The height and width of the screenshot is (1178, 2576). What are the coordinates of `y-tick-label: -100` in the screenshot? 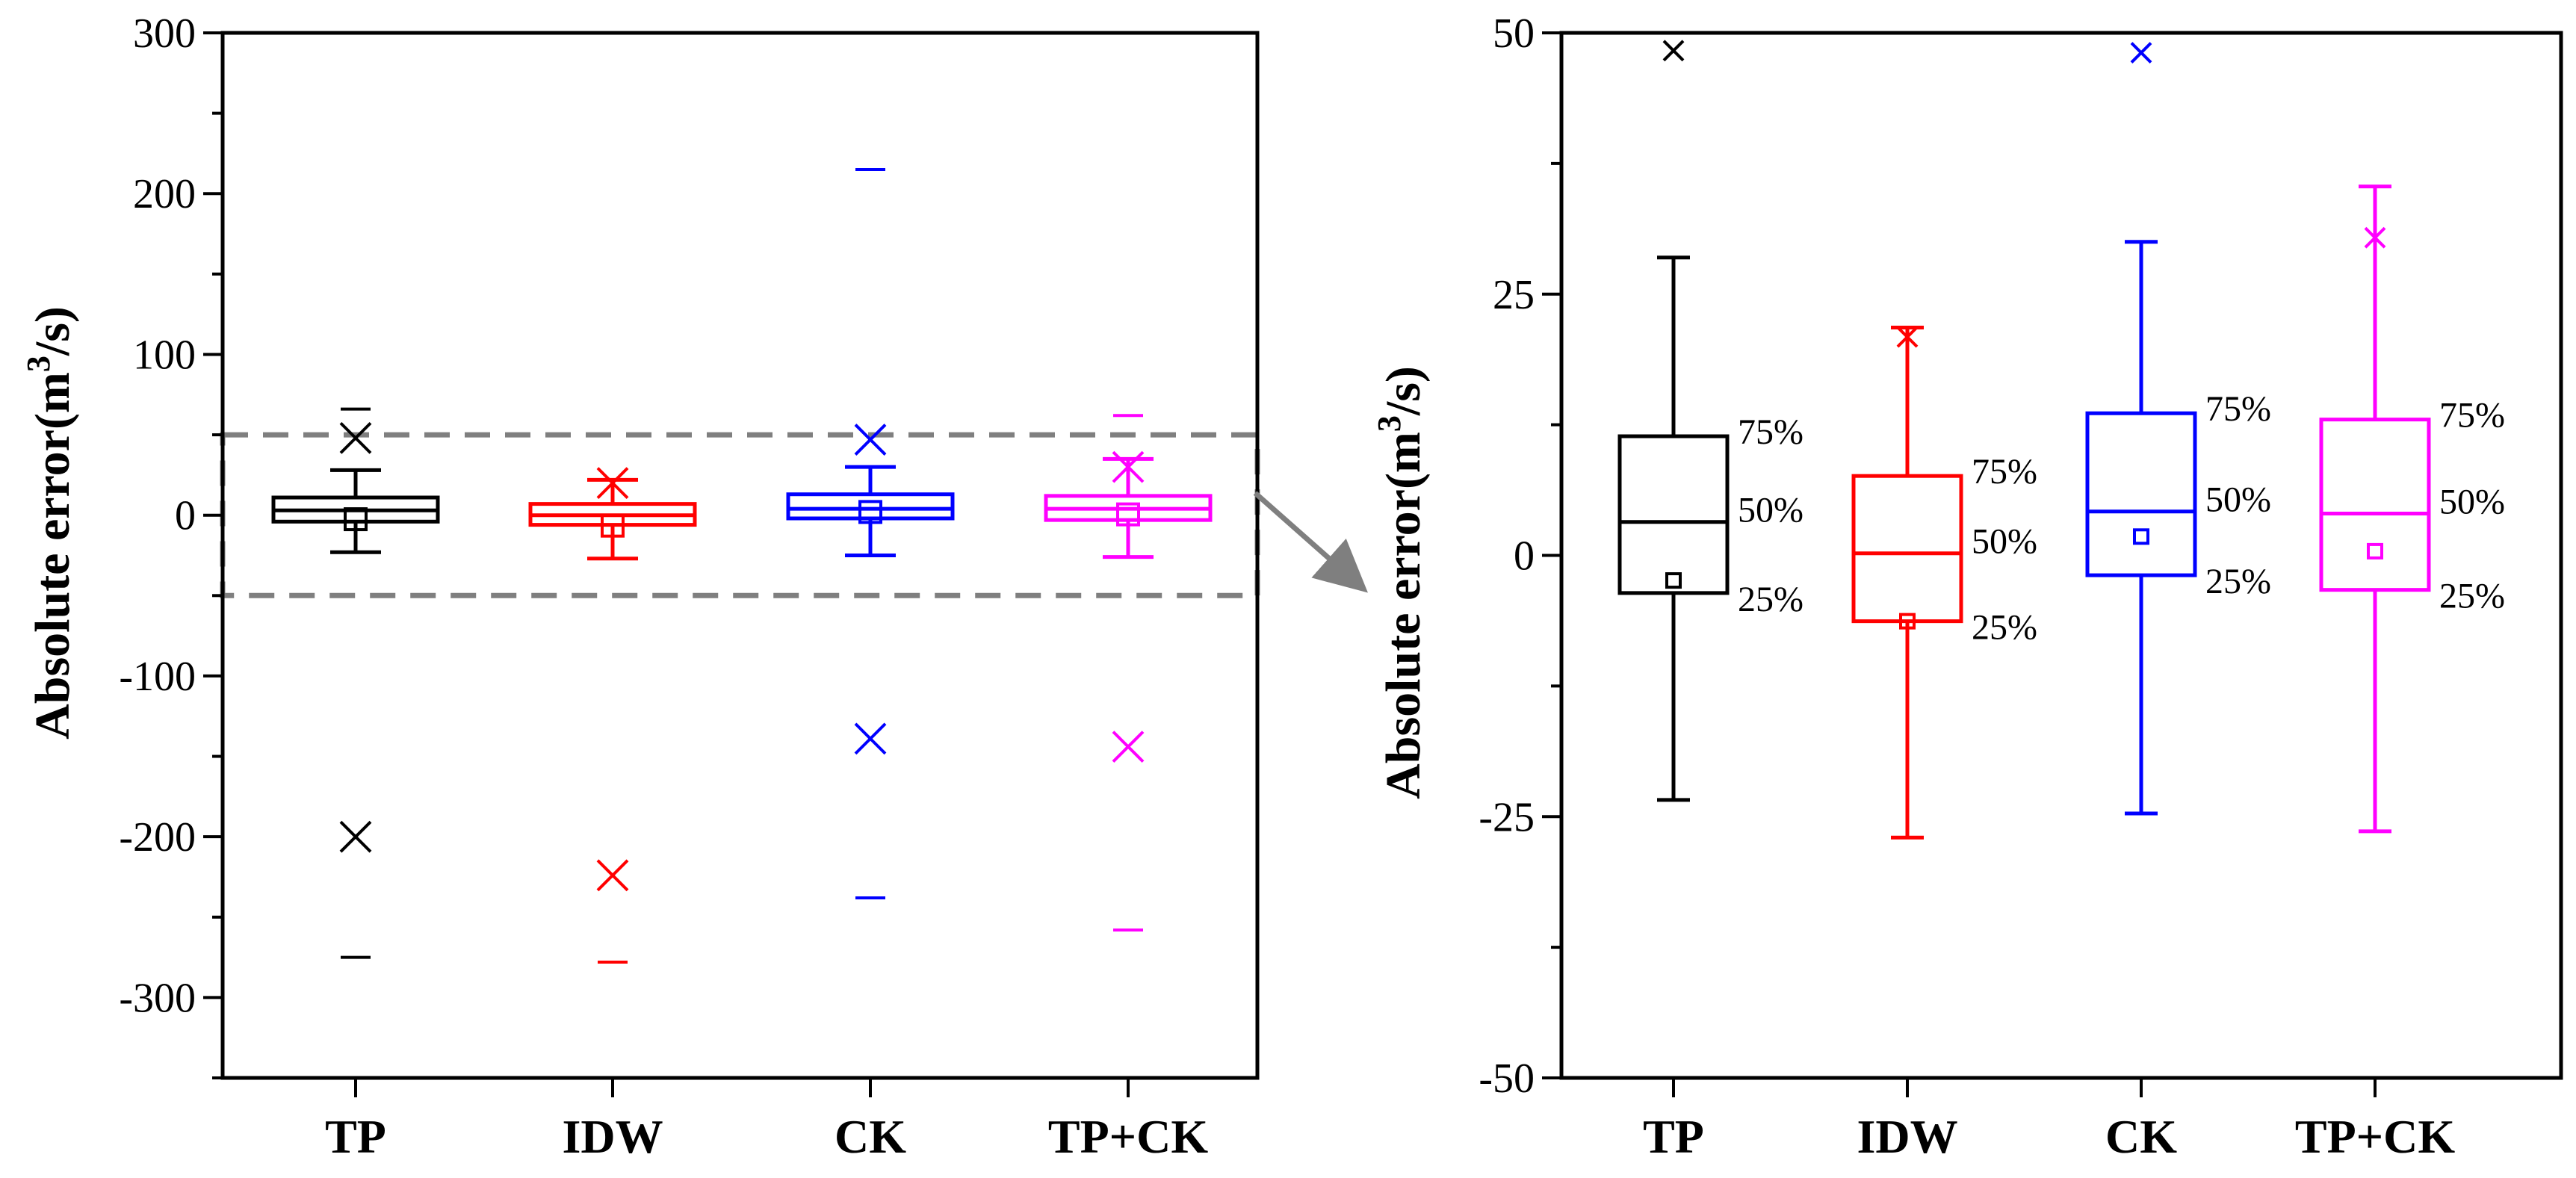 It's located at (157, 677).